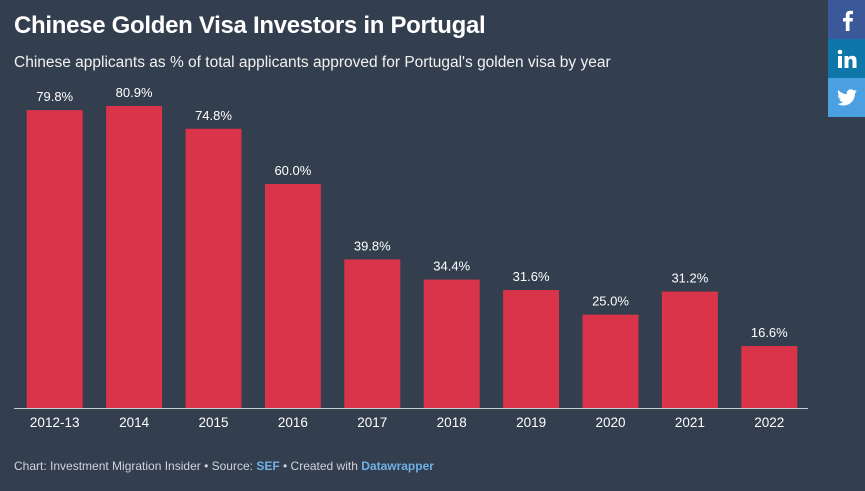 Image resolution: width=865 pixels, height=491 pixels. What do you see at coordinates (134, 257) in the screenshot?
I see `bar-2014` at bounding box center [134, 257].